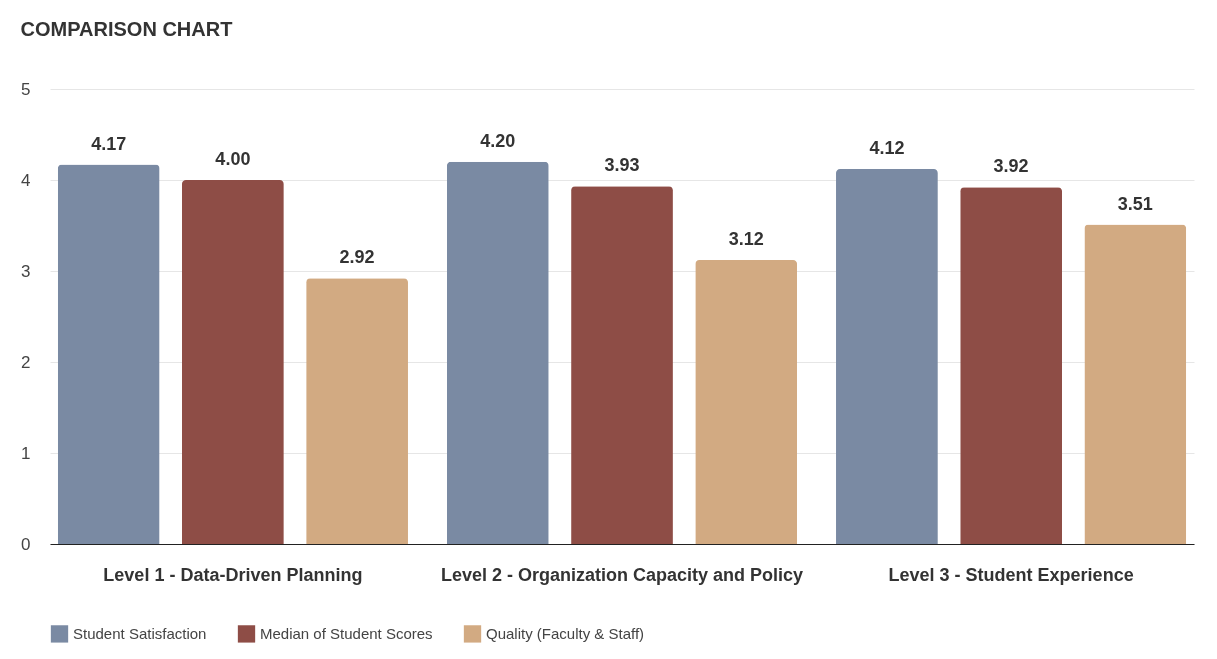  What do you see at coordinates (498, 140) in the screenshot?
I see `data-label: 4.20` at bounding box center [498, 140].